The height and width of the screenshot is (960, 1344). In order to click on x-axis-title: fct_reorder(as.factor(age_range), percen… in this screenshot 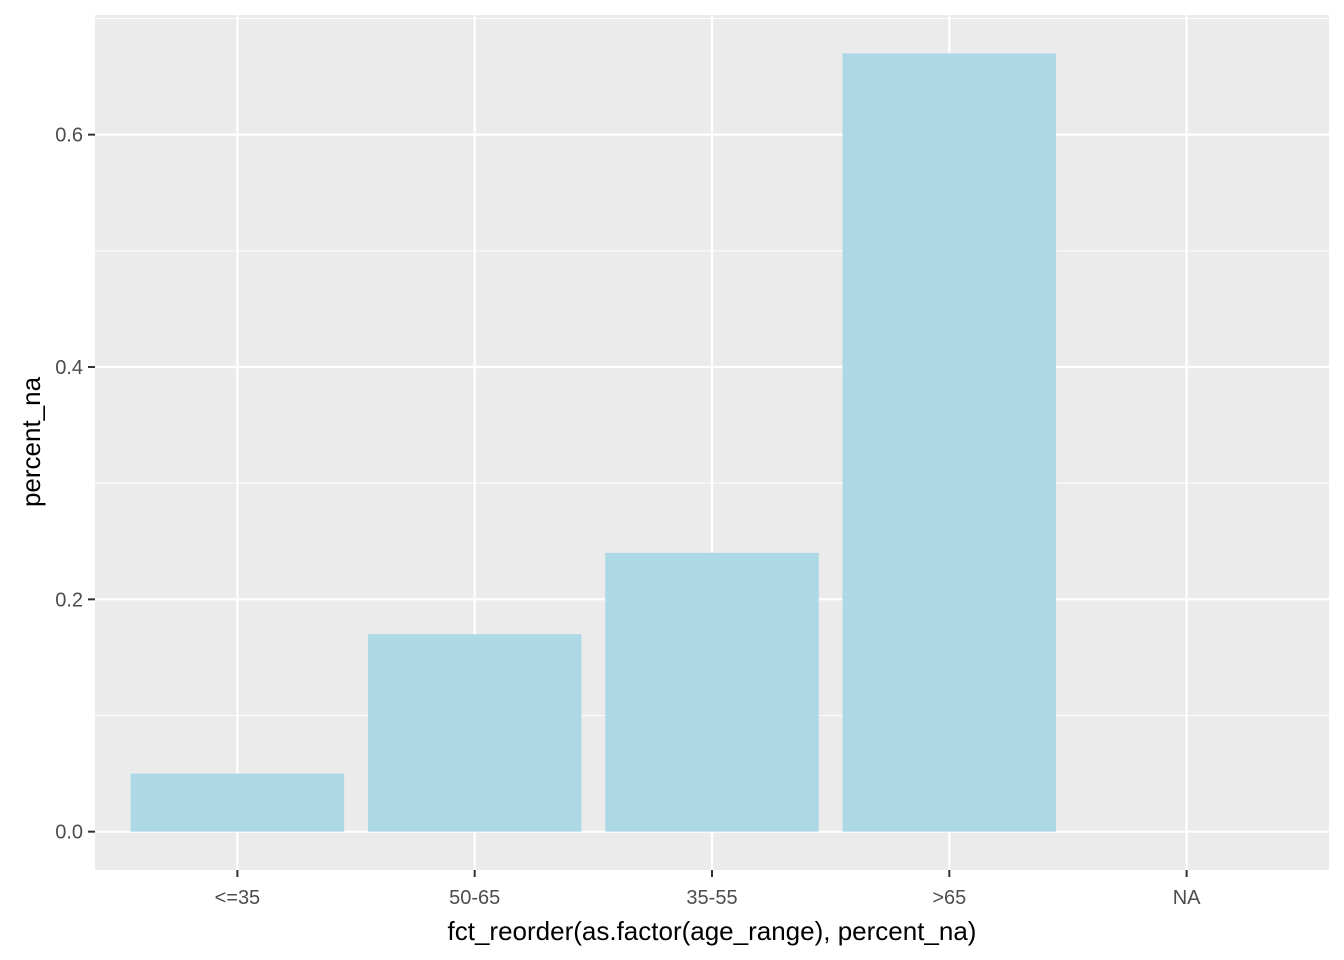, I will do `click(712, 931)`.